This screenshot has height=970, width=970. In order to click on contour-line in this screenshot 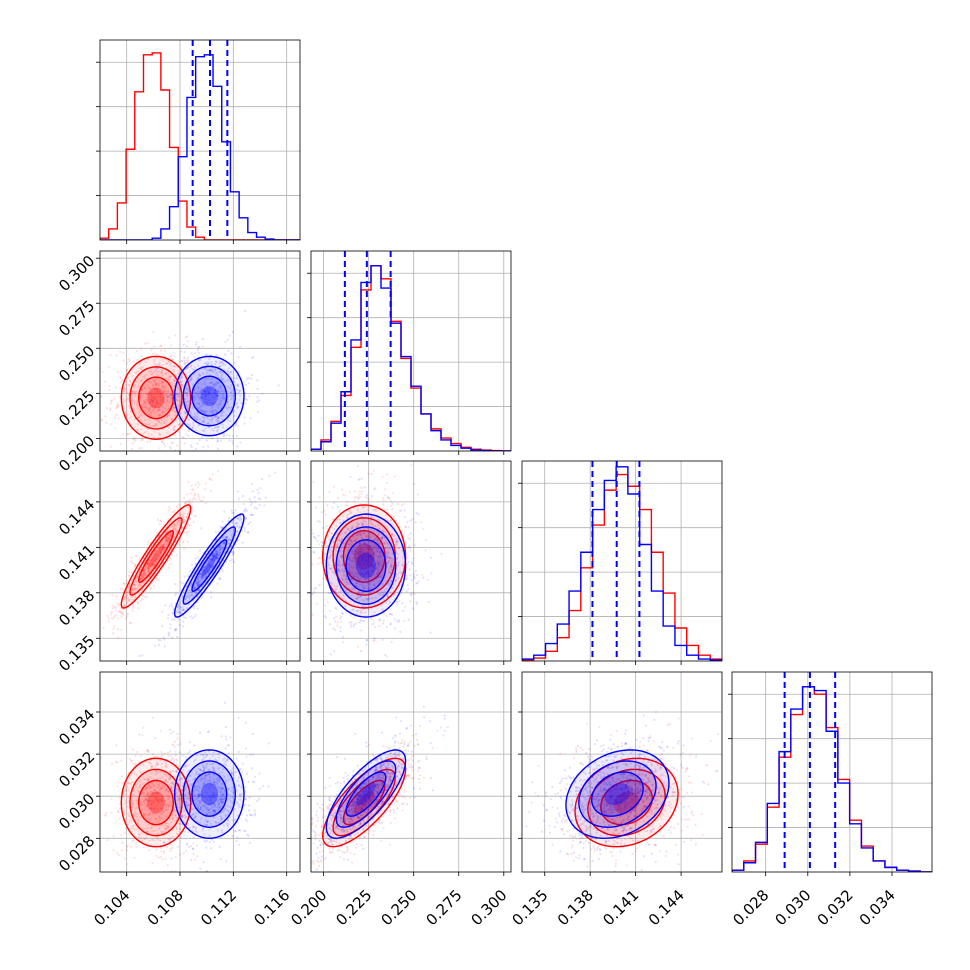, I will do `click(364, 556)`.